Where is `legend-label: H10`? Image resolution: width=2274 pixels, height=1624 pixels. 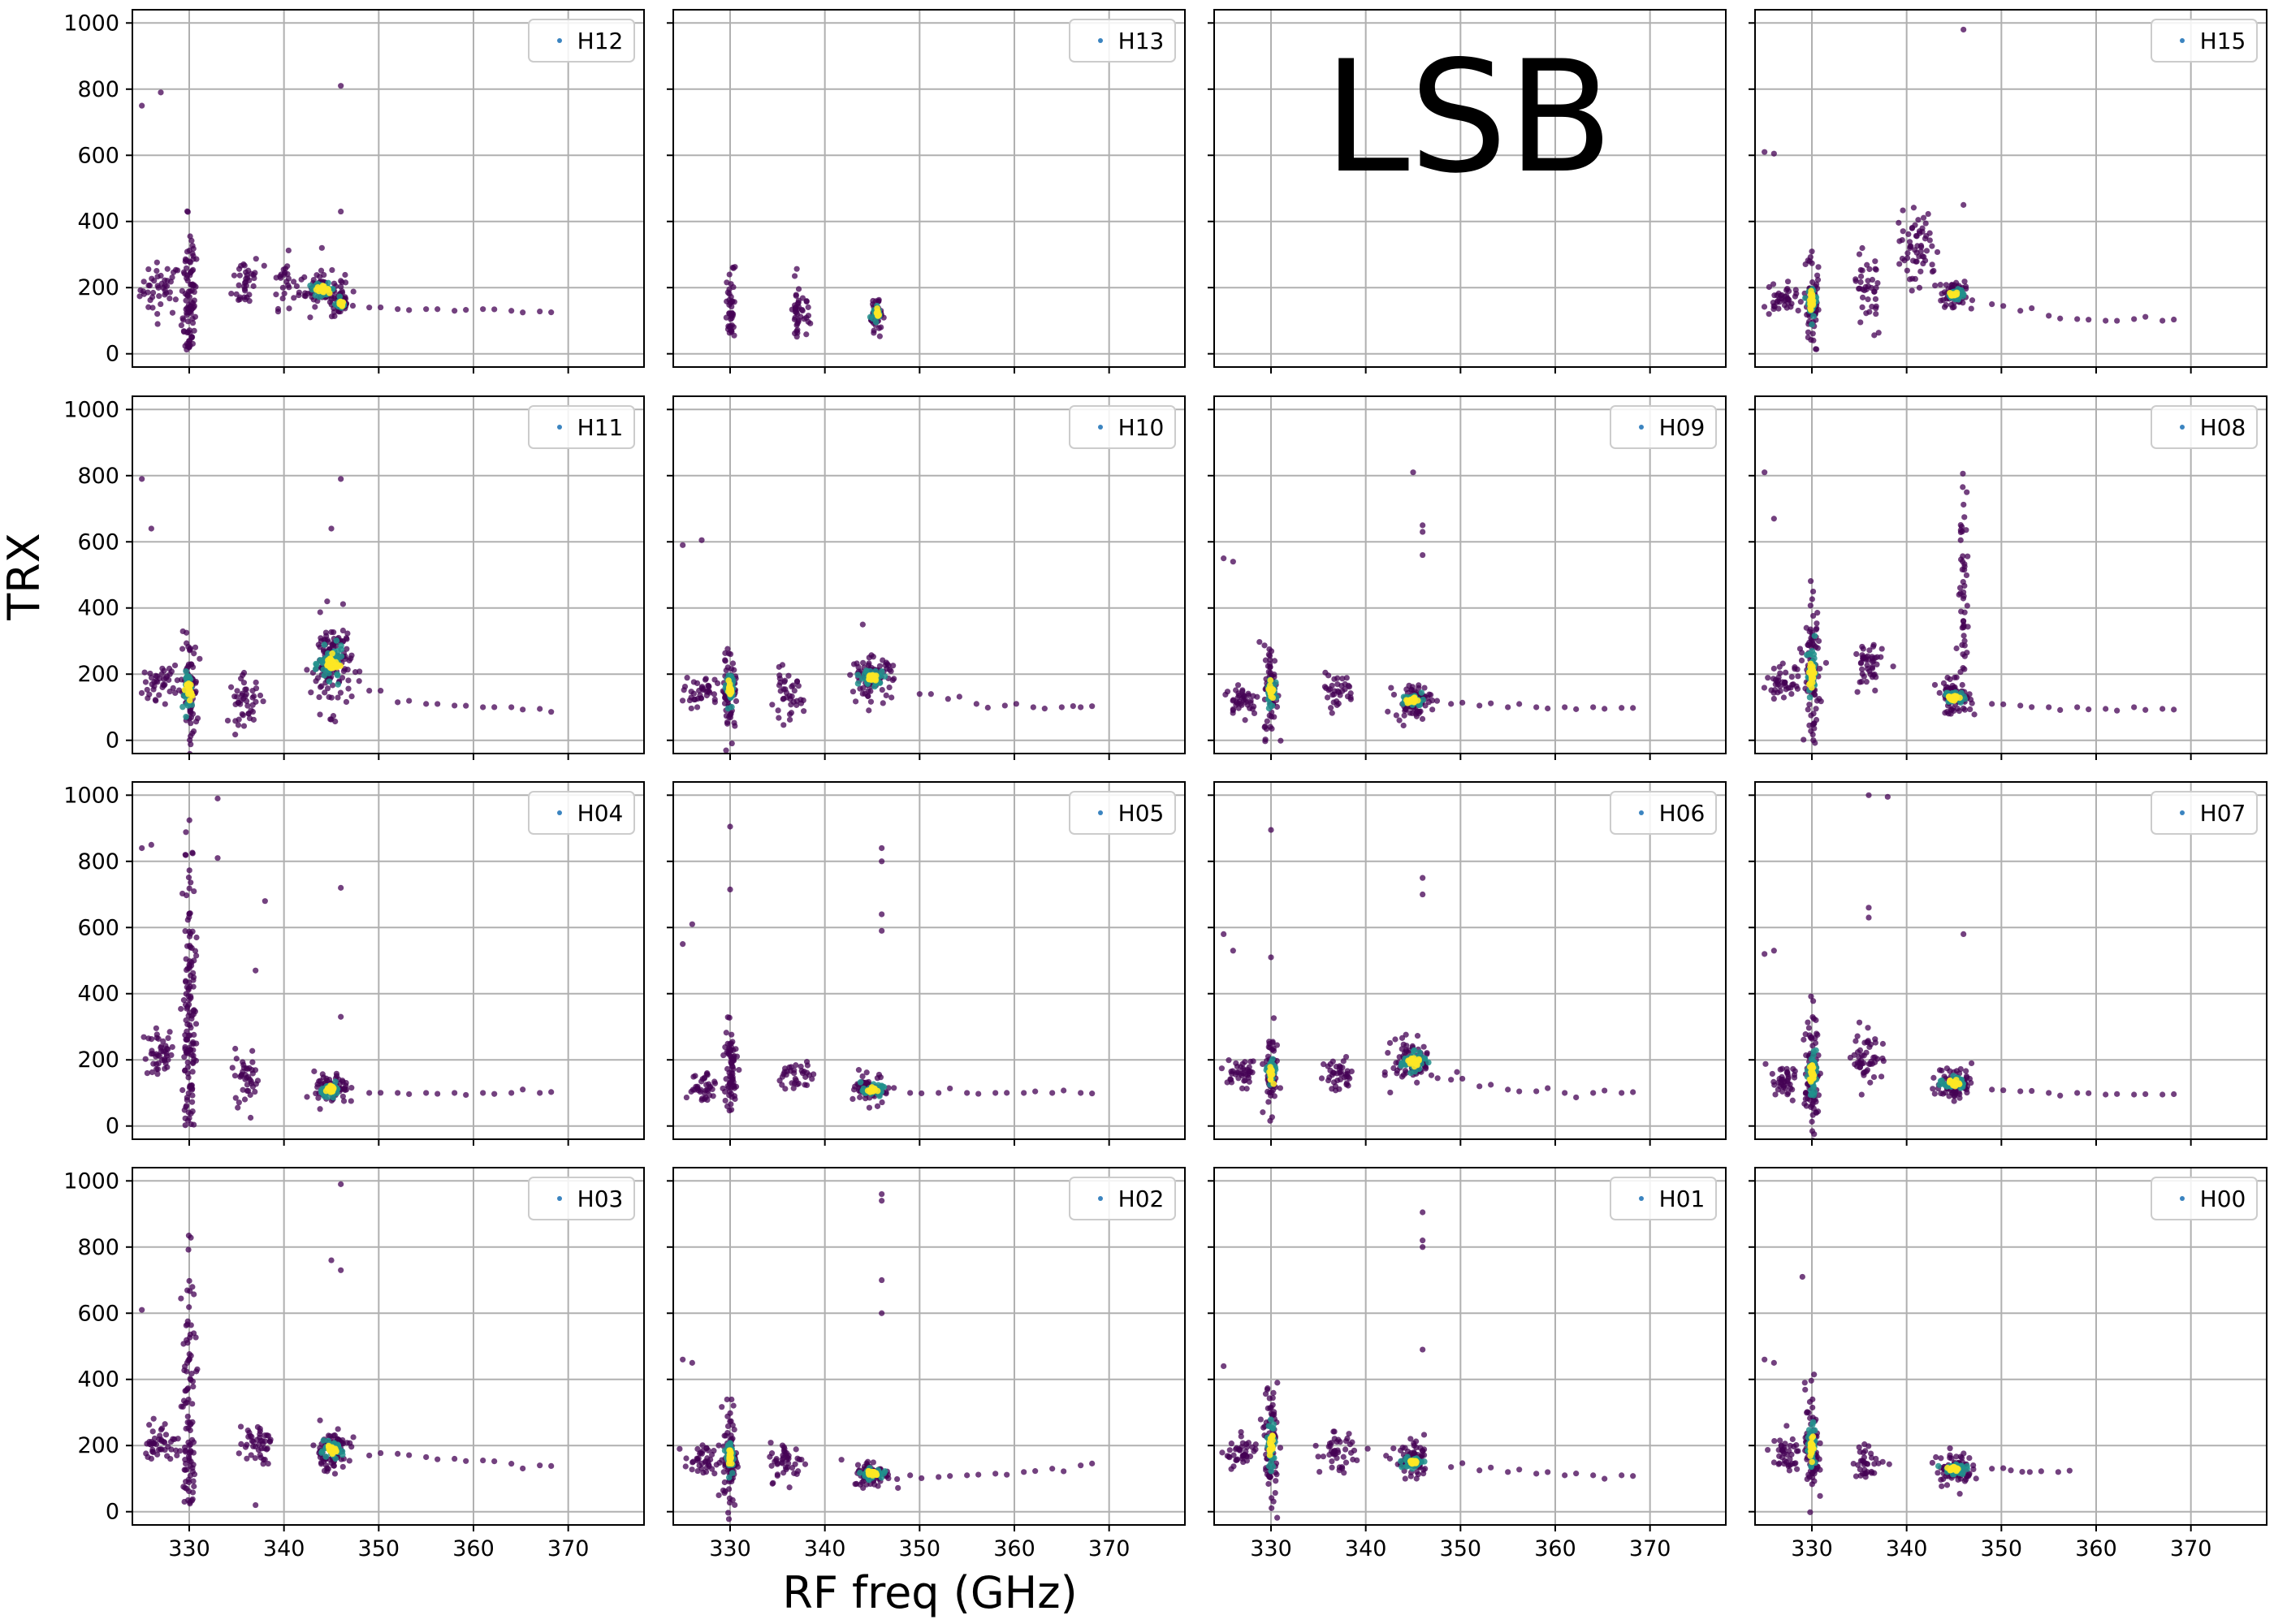
legend-label: H10 is located at coordinates (1142, 428).